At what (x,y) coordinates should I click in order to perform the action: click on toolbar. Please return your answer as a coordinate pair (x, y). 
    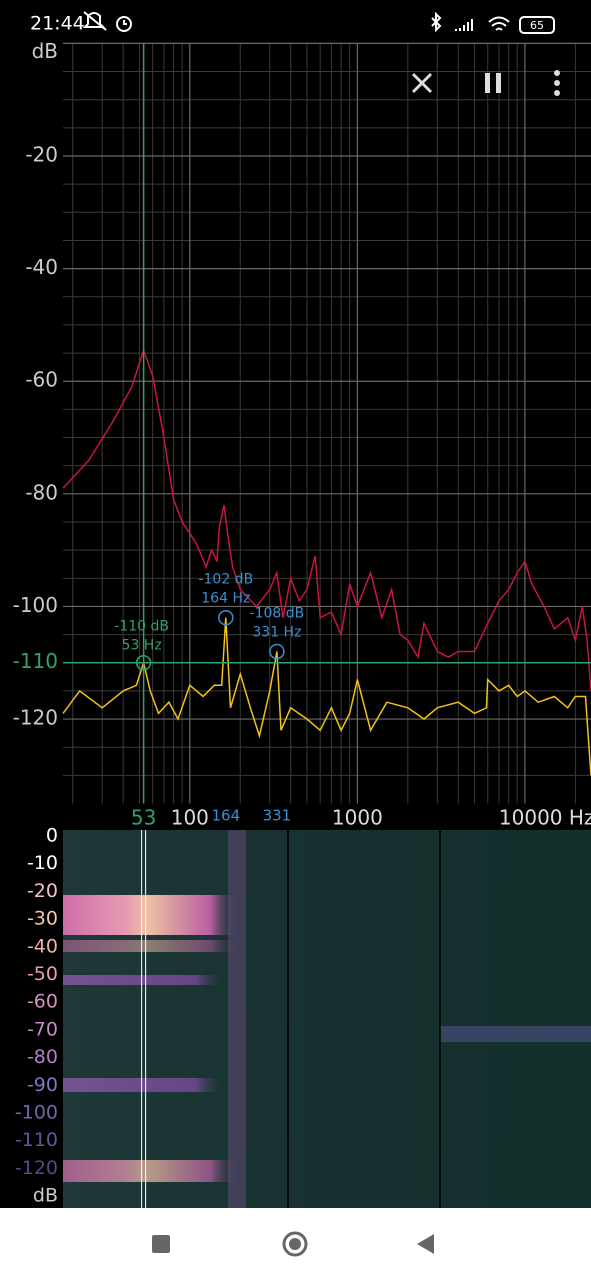
    Looking at the image, I should click on (485, 83).